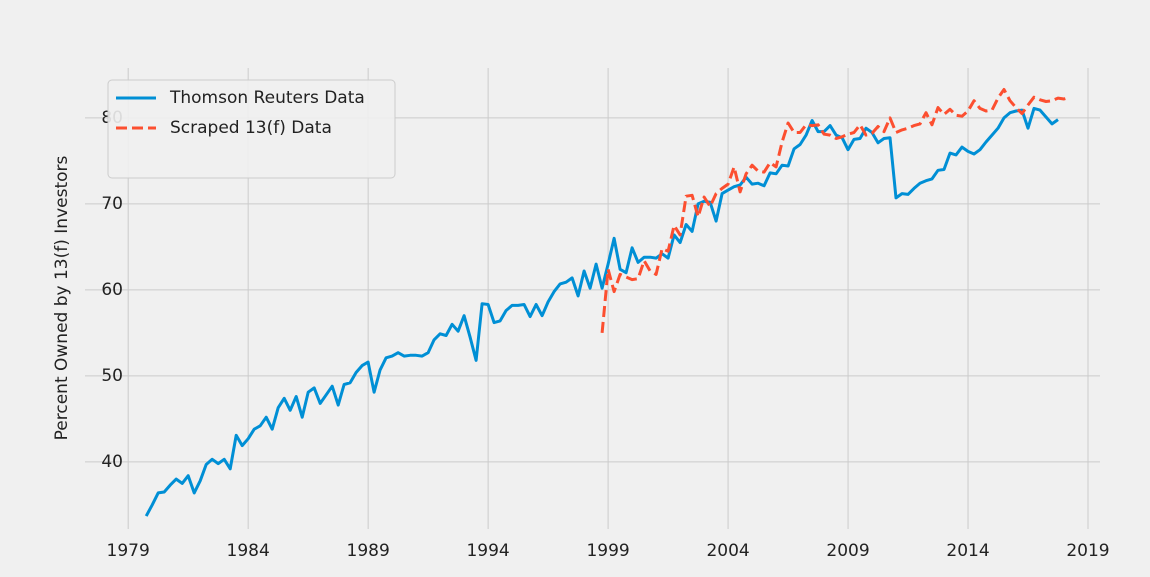  What do you see at coordinates (368, 551) in the screenshot?
I see `x-tick-label: 1989` at bounding box center [368, 551].